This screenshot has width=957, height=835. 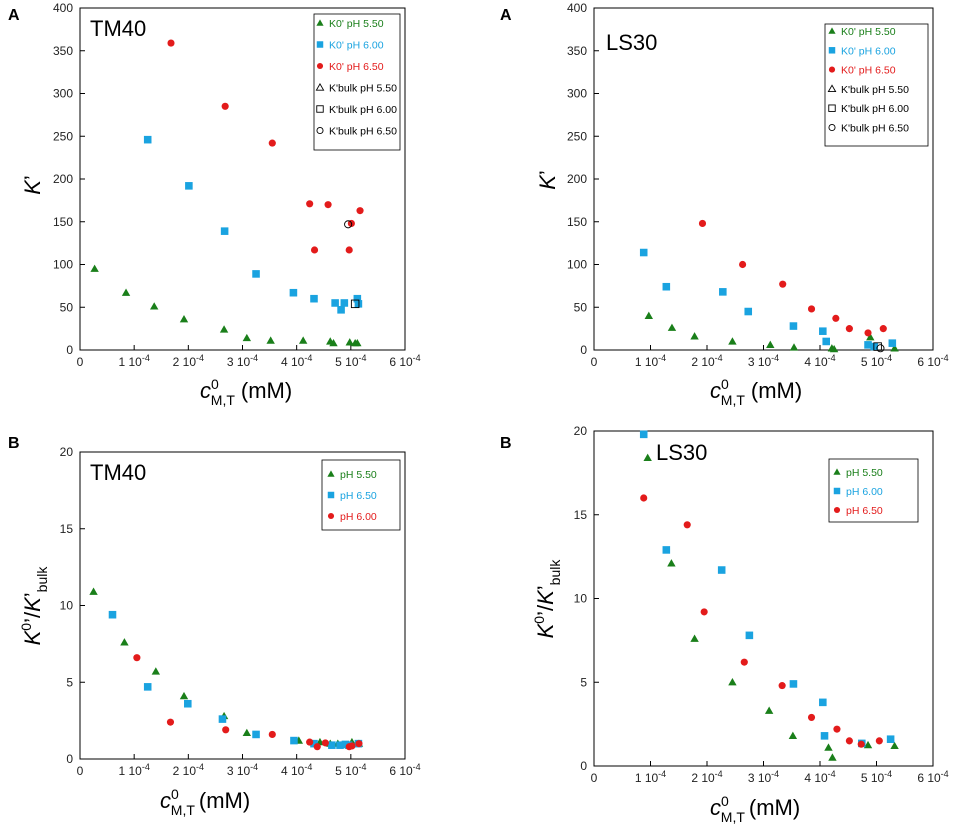 I want to click on legend: pH 5.50 pH 6.00 pH 6.50, so click(x=873, y=490).